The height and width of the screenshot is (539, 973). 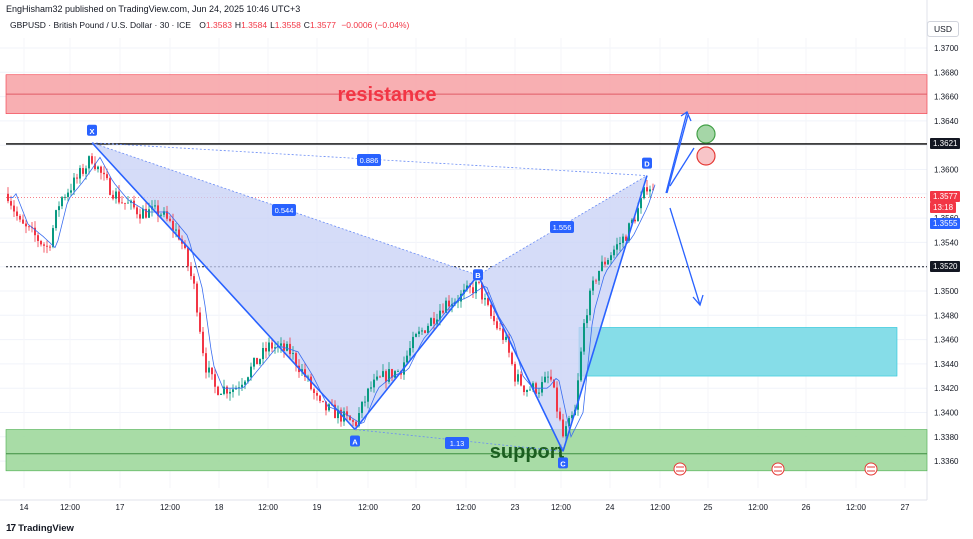 I want to click on price-axis-label: 1.3460, so click(x=946, y=340).